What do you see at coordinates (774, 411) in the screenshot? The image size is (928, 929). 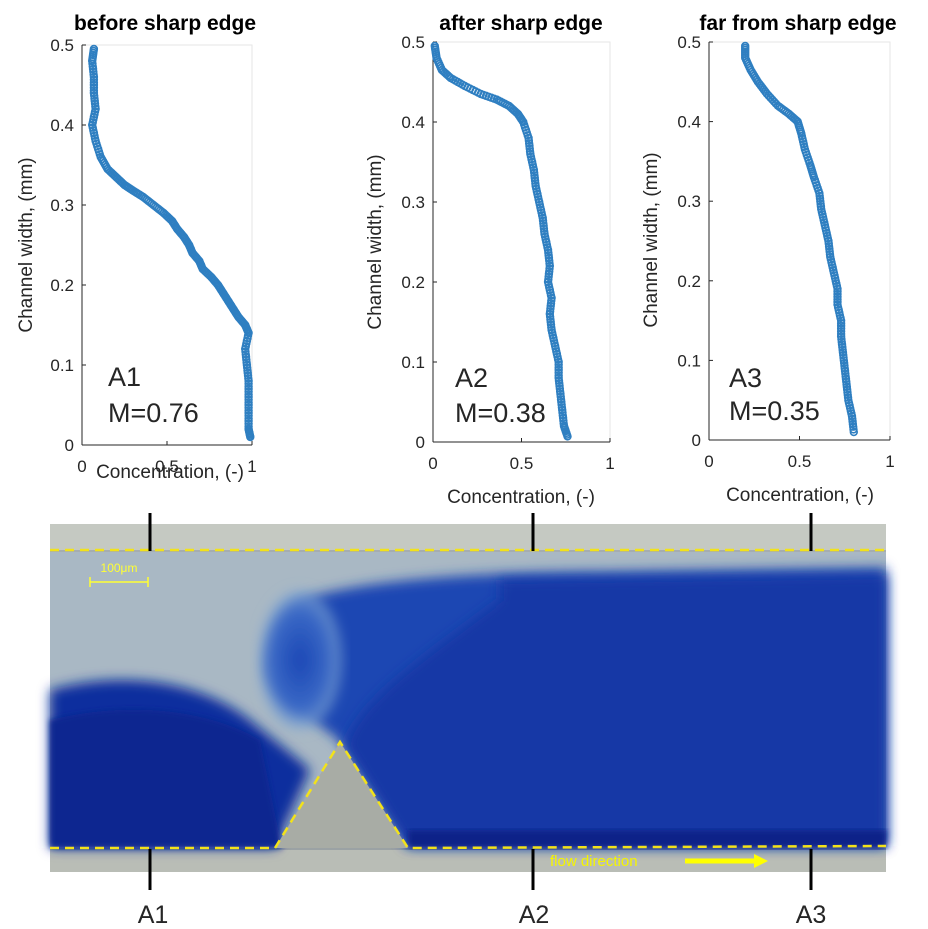 I see `mixing-index: M=0.35` at bounding box center [774, 411].